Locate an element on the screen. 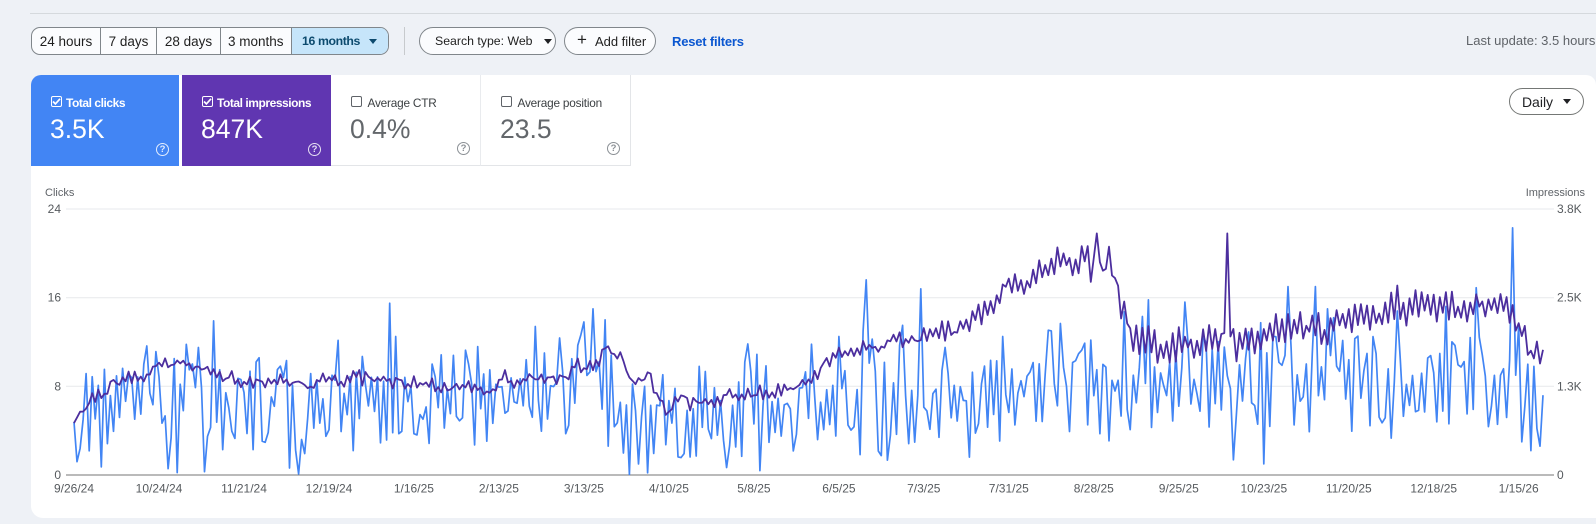 This screenshot has height=524, width=1596. svg-text: 11/20/25 is located at coordinates (1349, 489).